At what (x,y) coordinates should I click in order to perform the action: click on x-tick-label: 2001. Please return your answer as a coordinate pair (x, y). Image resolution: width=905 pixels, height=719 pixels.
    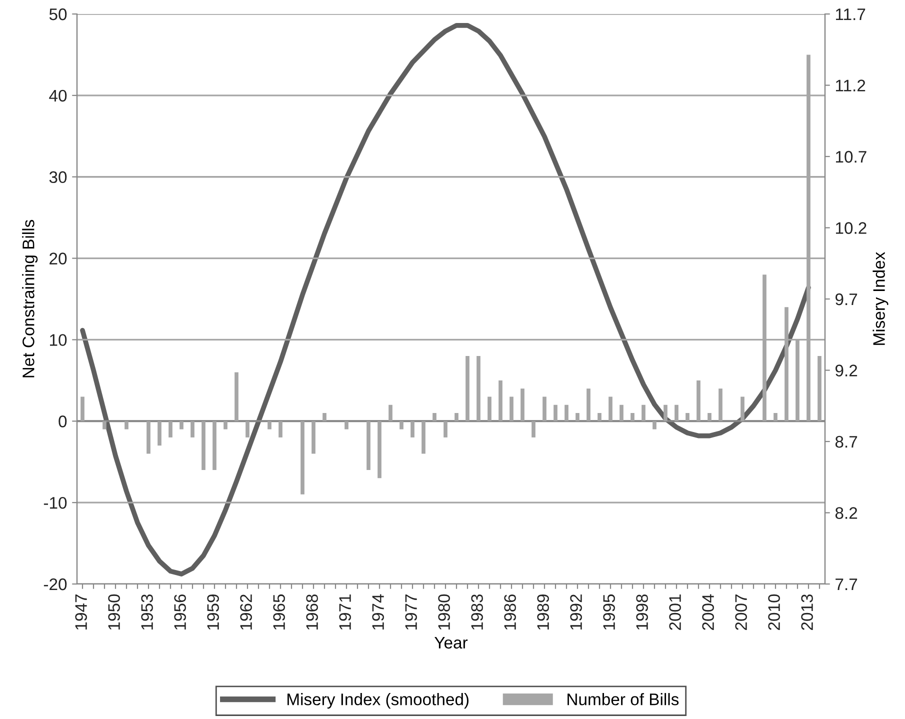
    Looking at the image, I should click on (675, 612).